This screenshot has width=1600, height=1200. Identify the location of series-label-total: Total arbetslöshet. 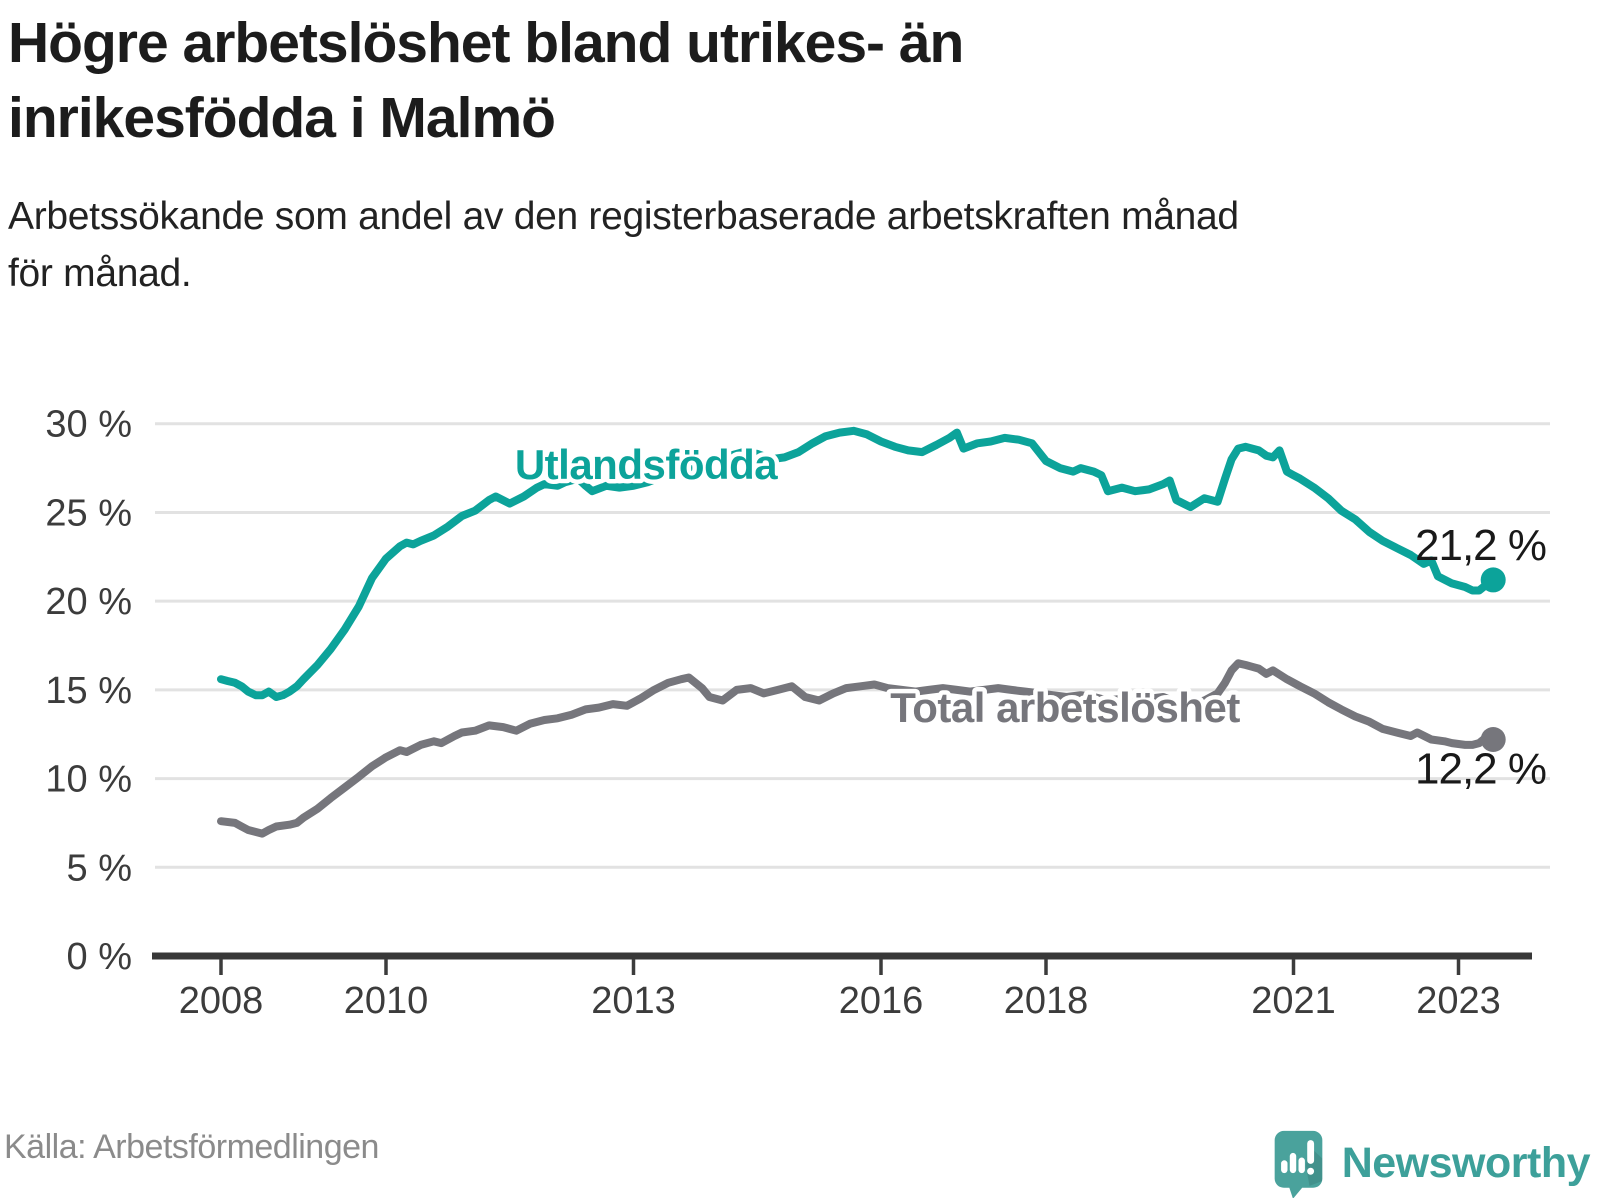
(1065, 707).